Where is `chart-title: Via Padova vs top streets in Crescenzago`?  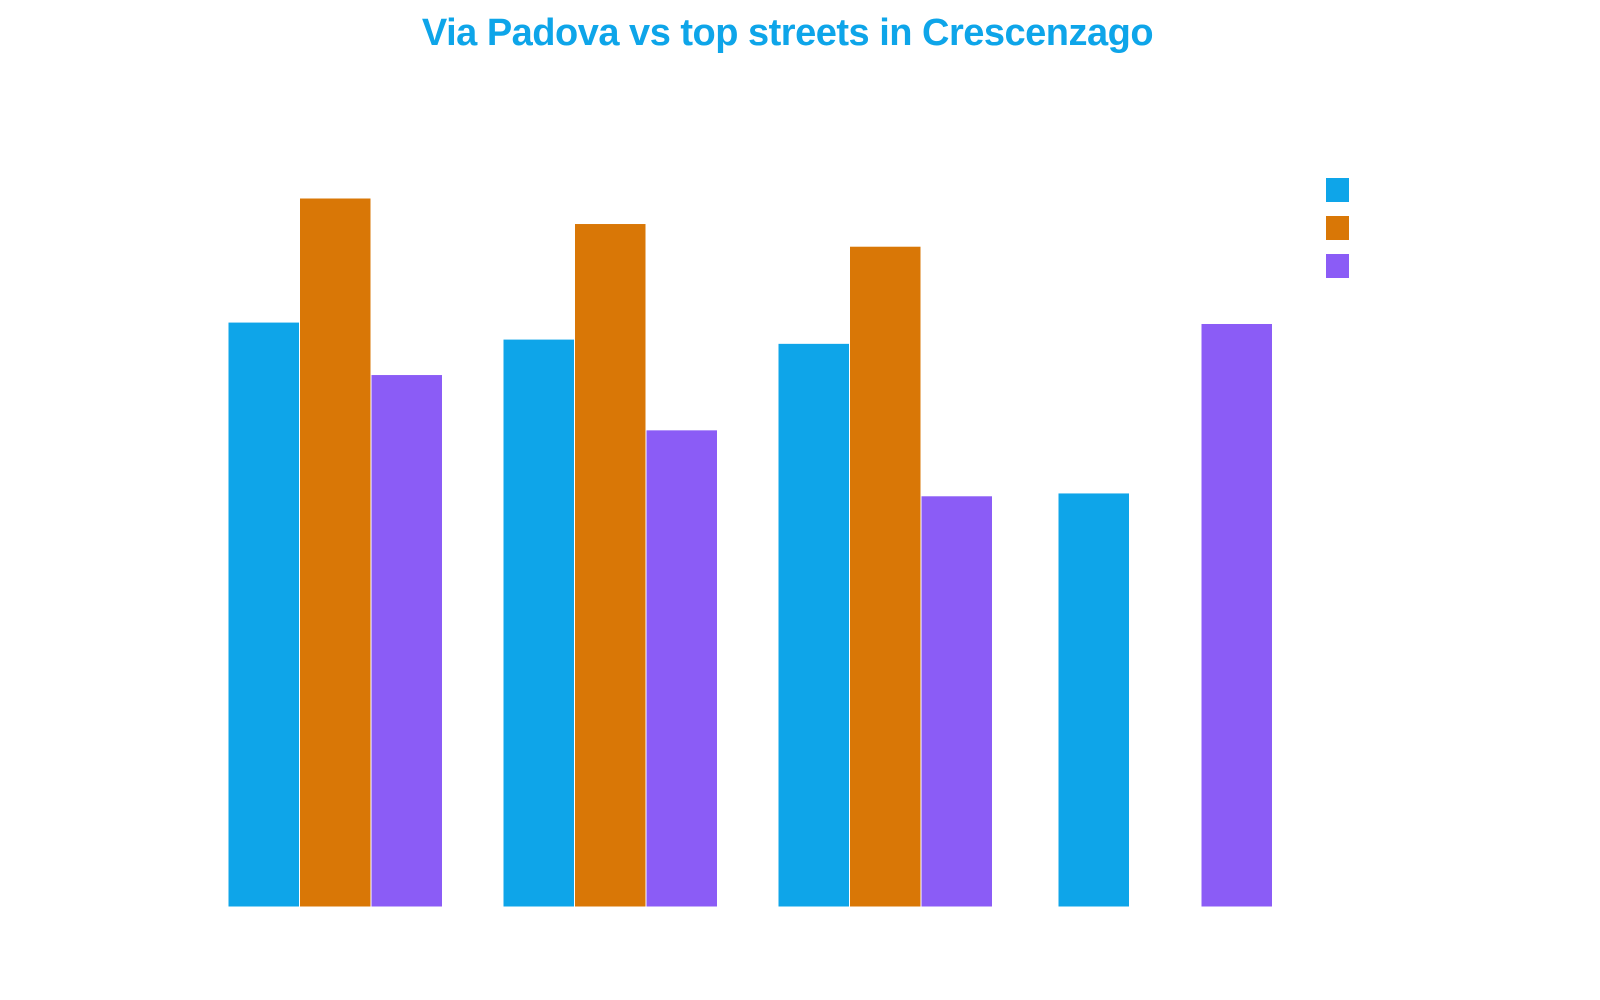 chart-title: Via Padova vs top streets in Crescenzago is located at coordinates (787, 33).